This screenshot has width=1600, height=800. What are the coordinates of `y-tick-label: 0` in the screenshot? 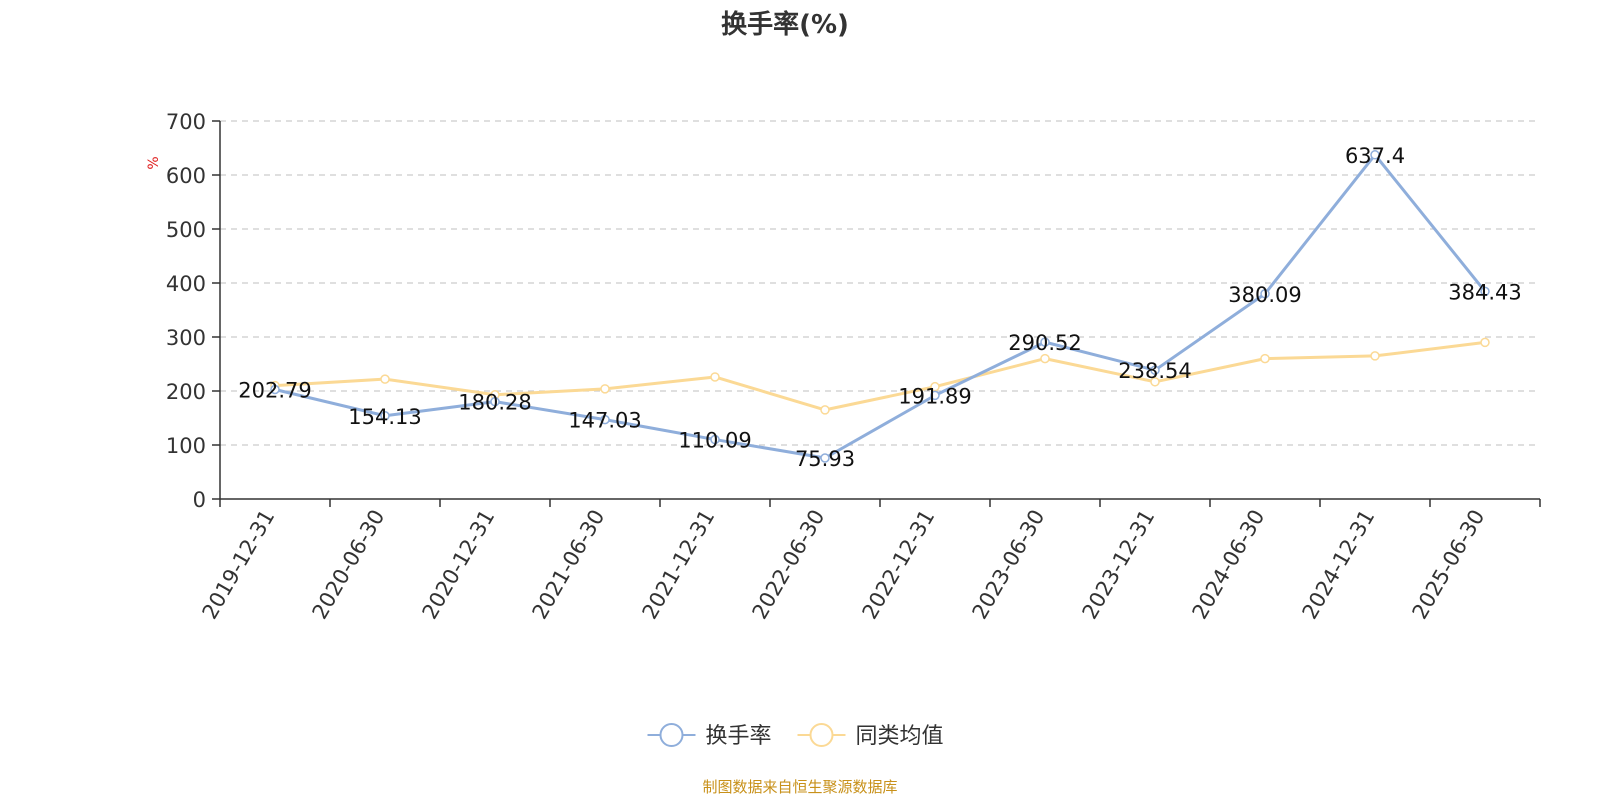 It's located at (199, 500).